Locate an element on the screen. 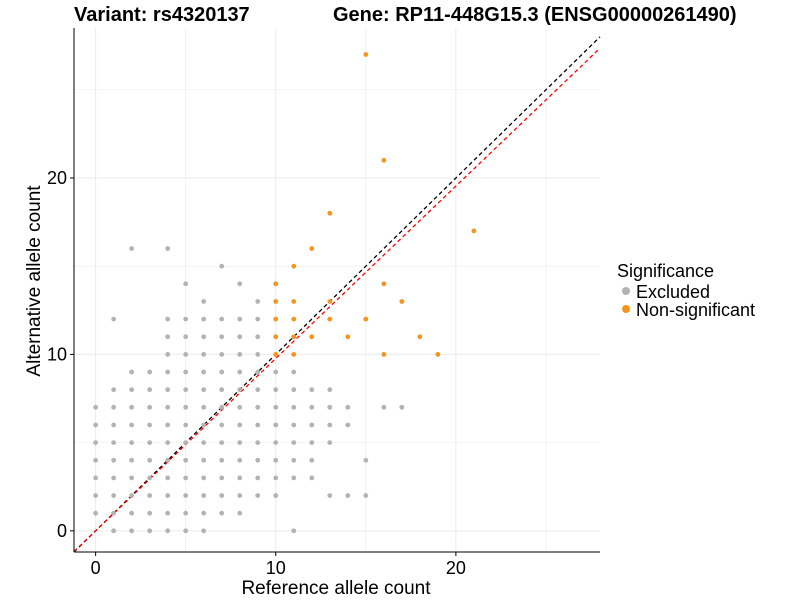 The height and width of the screenshot is (600, 800). y-axis-title: Alternative allele count is located at coordinates (34, 281).